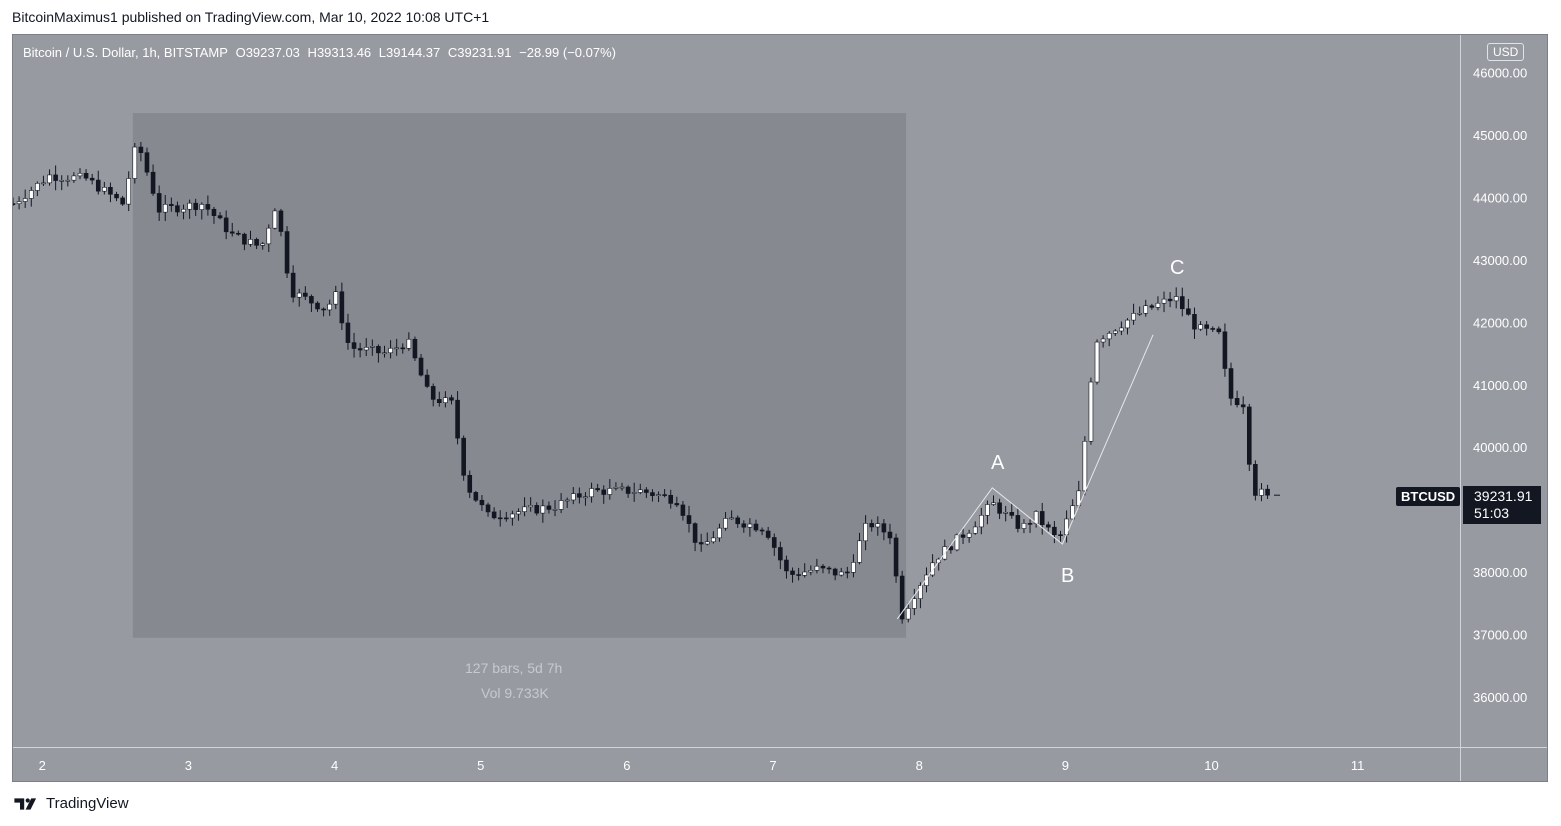 The image size is (1561, 826). I want to click on ohlc-high: H39313.46, so click(340, 52).